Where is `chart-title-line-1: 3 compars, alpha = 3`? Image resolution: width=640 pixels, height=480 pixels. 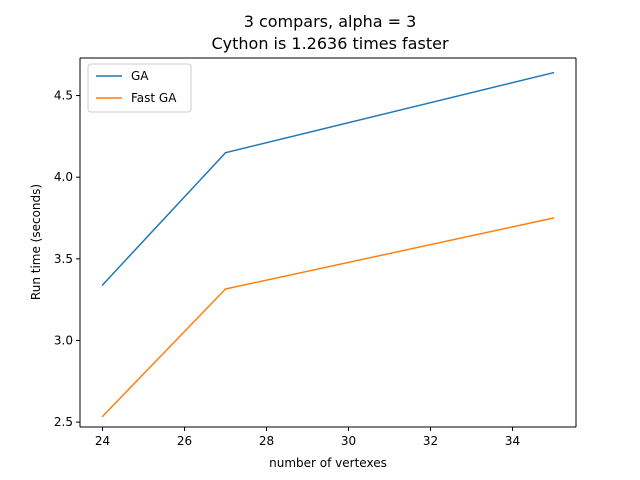
chart-title-line-1: 3 compars, alpha = 3 is located at coordinates (330, 21).